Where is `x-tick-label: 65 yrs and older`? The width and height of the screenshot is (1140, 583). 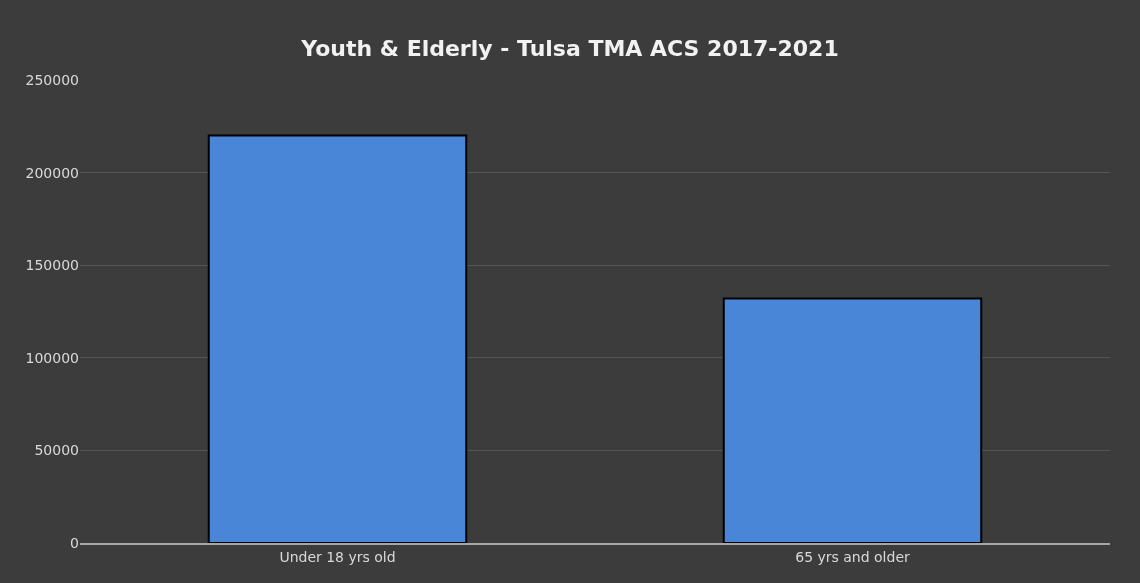 x-tick-label: 65 yrs and older is located at coordinates (853, 556).